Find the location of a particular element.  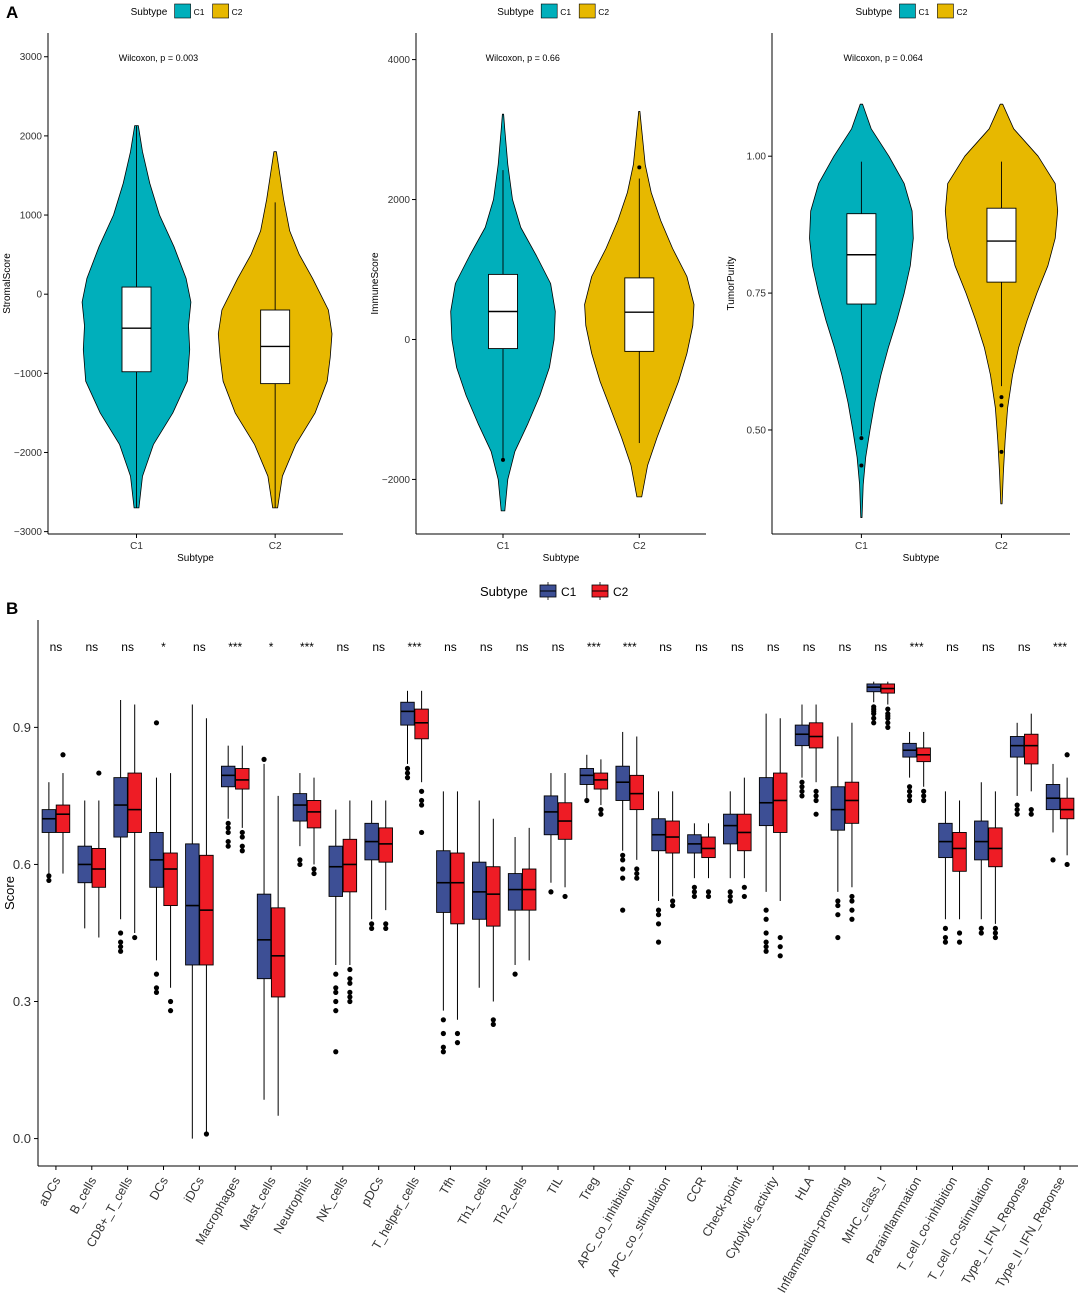

y-tick-label: 0.0 is located at coordinates (22, 1138).